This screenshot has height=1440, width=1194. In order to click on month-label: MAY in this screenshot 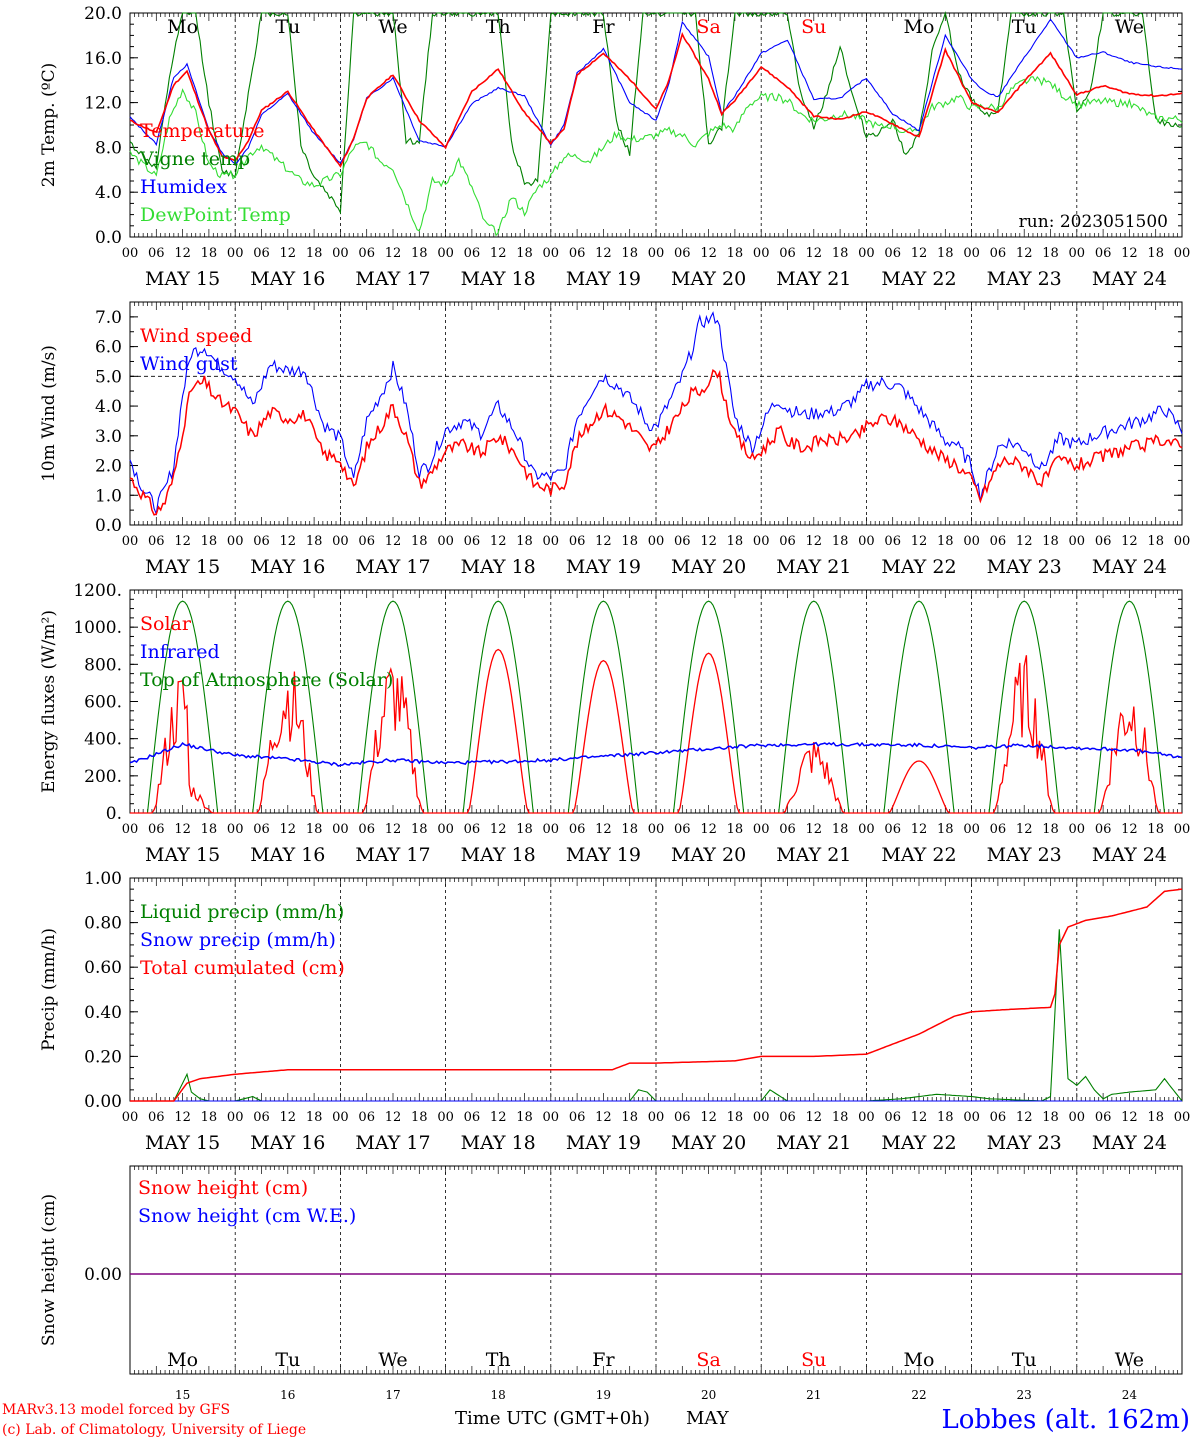, I will do `click(708, 1418)`.